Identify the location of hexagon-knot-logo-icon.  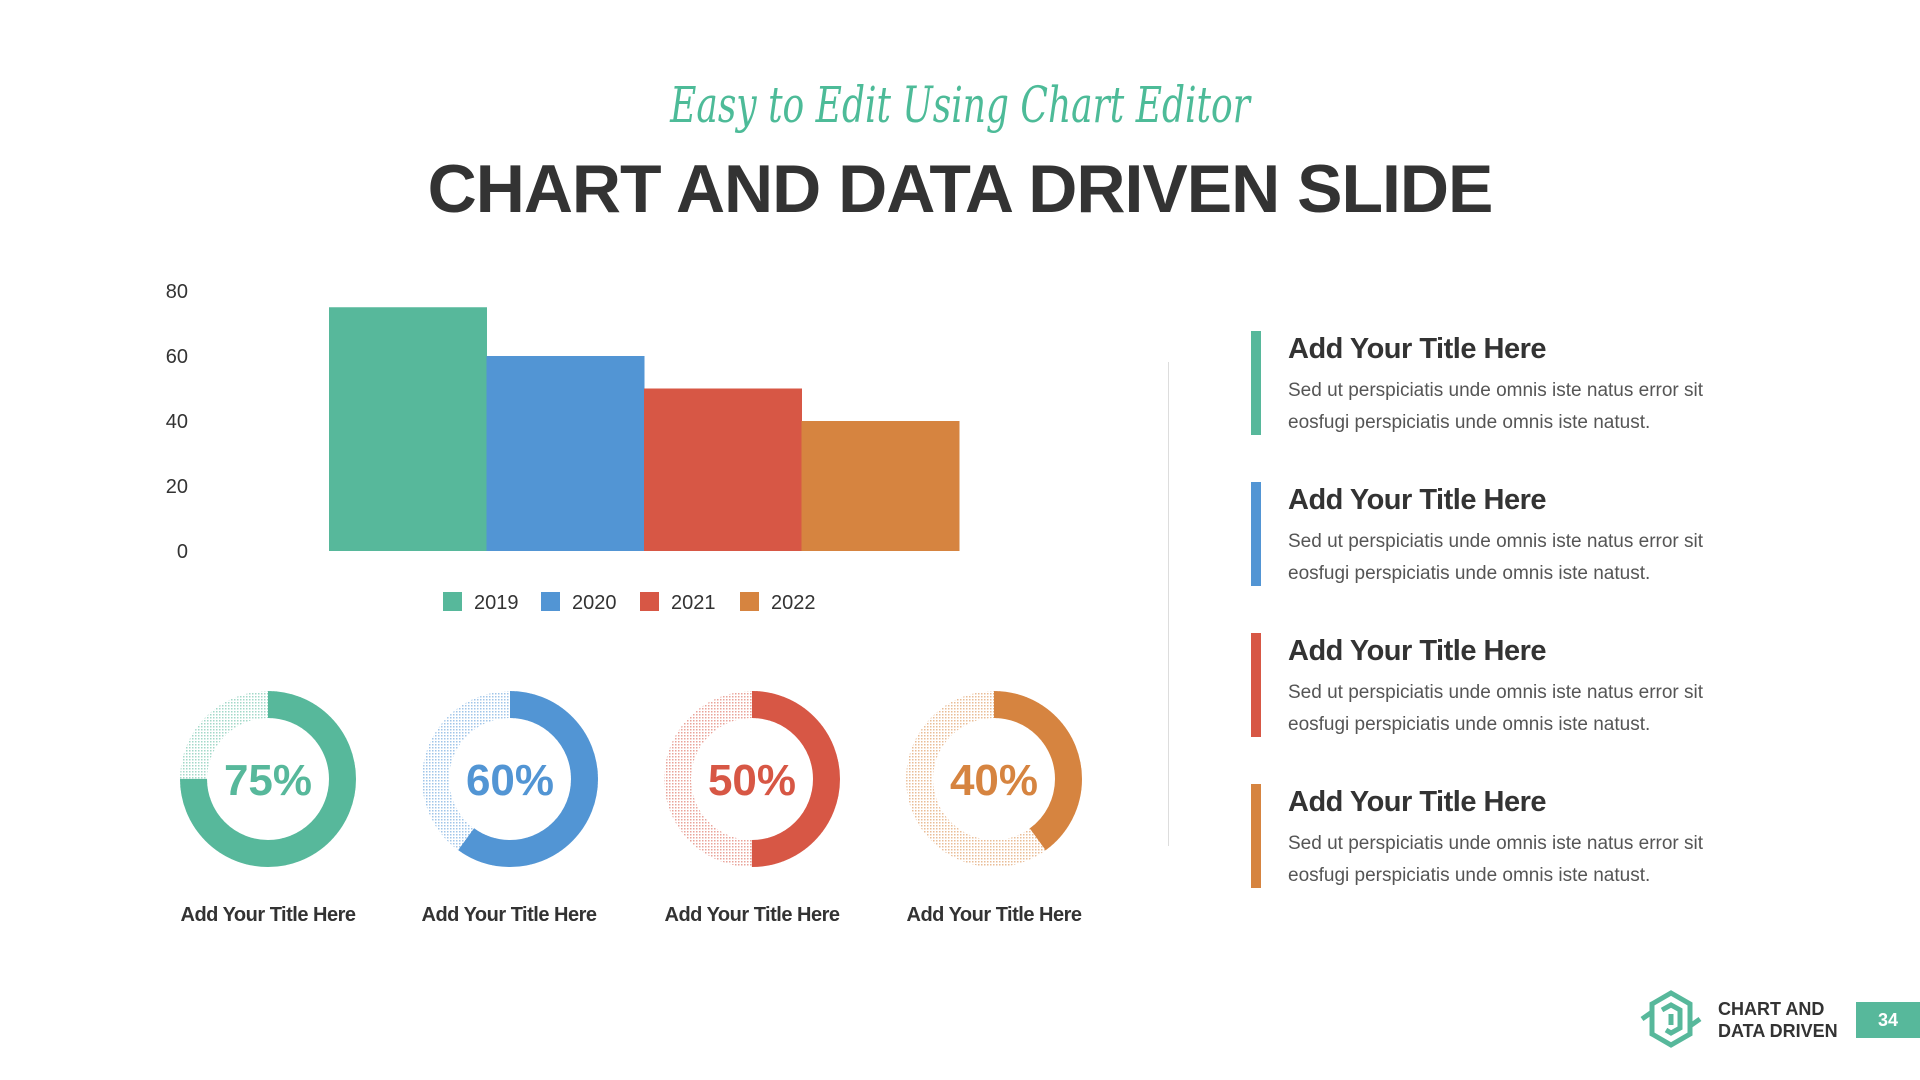
(1671, 1019).